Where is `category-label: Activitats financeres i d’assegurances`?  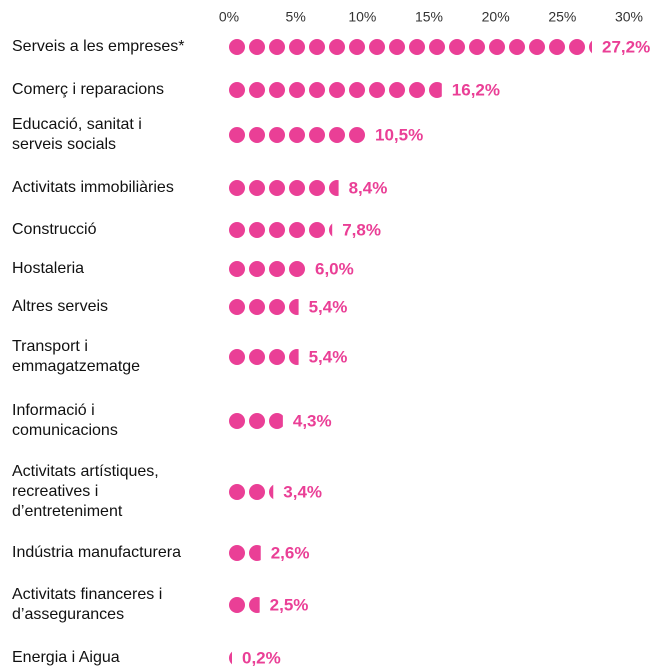
category-label: Activitats financeres i d’assegurances is located at coordinates (87, 604).